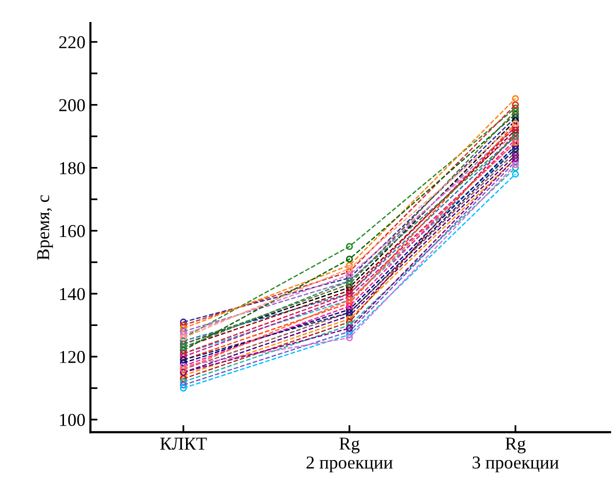  What do you see at coordinates (45, 227) in the screenshot?
I see `y-axis-title: Время, с` at bounding box center [45, 227].